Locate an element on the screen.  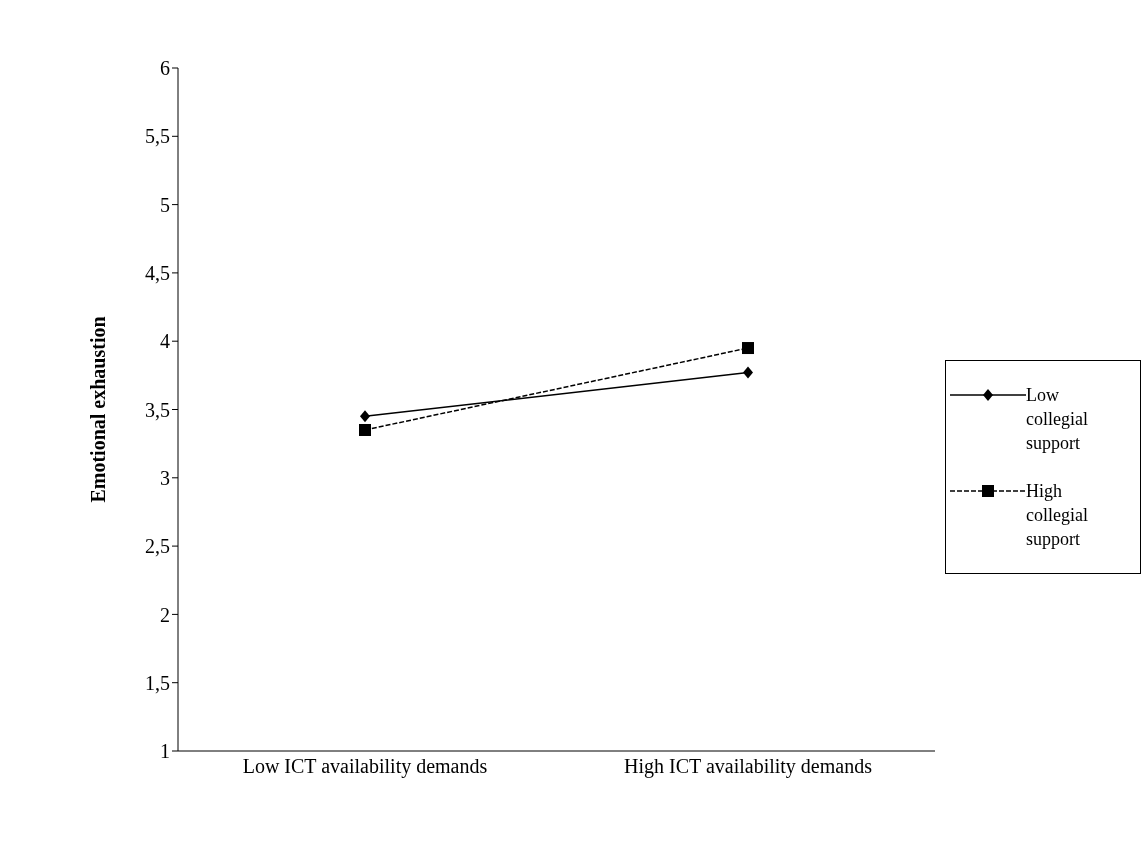
y-tick-label: 5 is located at coordinates (165, 204).